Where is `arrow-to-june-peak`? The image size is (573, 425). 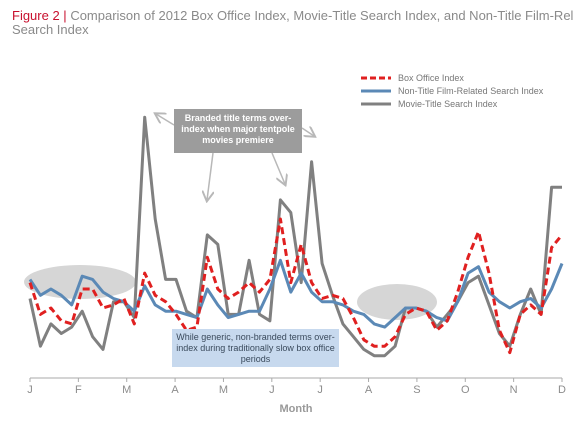 arrow-to-june-peak is located at coordinates (278, 168).